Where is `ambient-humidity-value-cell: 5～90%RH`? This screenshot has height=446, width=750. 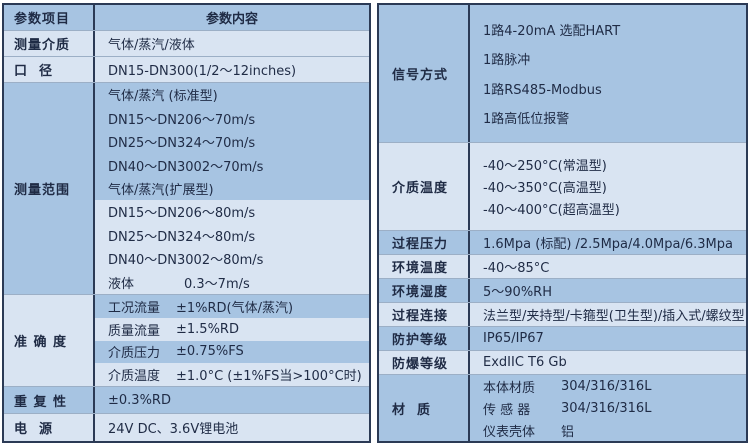 ambient-humidity-value-cell: 5～90%RH is located at coordinates (608, 290).